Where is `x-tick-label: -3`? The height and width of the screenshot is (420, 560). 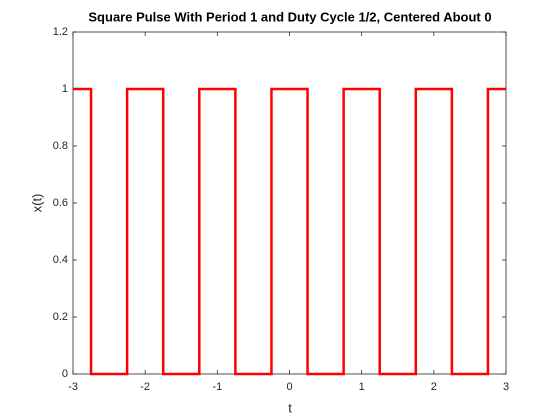 x-tick-label: -3 is located at coordinates (73, 387).